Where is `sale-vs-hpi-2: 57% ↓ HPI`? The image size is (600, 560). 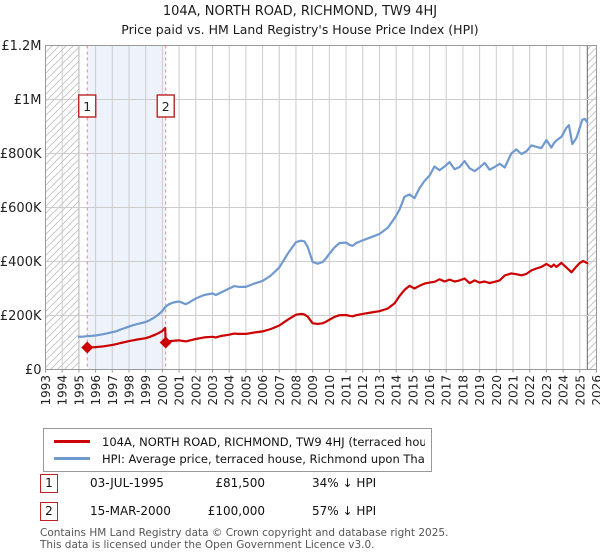 sale-vs-hpi-2: 57% ↓ HPI is located at coordinates (344, 511).